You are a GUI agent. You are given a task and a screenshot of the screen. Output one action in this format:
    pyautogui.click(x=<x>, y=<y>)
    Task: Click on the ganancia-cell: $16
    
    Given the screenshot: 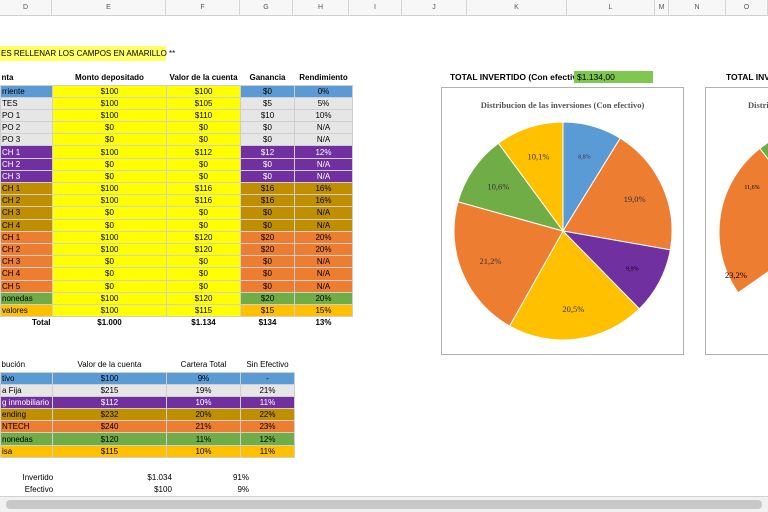 What is the action you would take?
    pyautogui.click(x=267, y=201)
    